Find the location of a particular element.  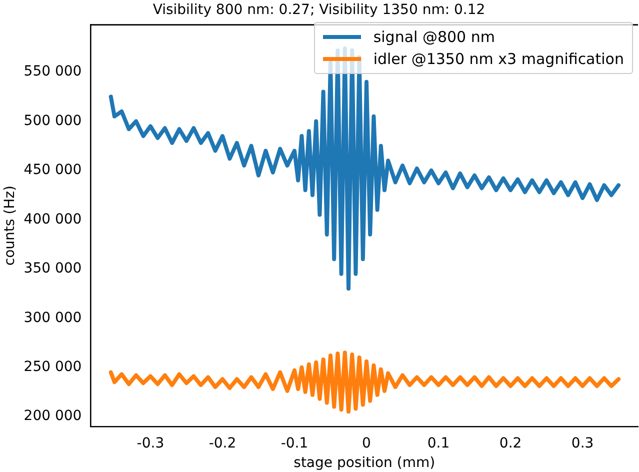

y-tick-label: 550 000 is located at coordinates (53, 72).